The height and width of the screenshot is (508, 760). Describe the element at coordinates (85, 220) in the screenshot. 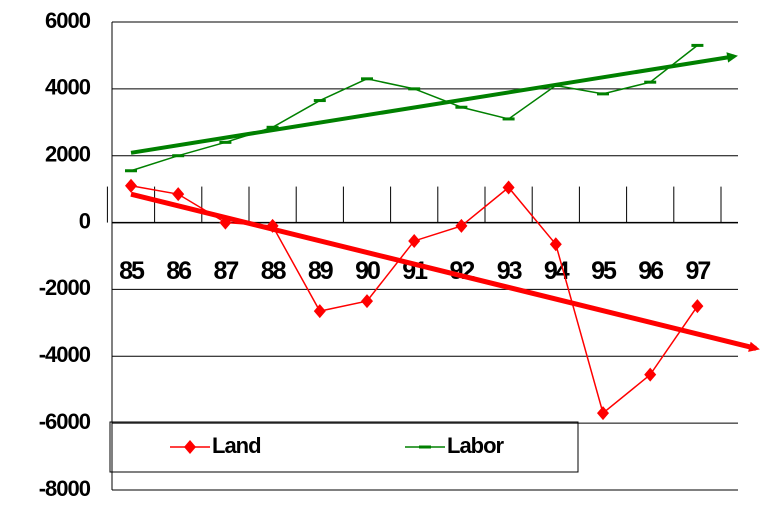

I see `y-tick-label: 0` at that location.